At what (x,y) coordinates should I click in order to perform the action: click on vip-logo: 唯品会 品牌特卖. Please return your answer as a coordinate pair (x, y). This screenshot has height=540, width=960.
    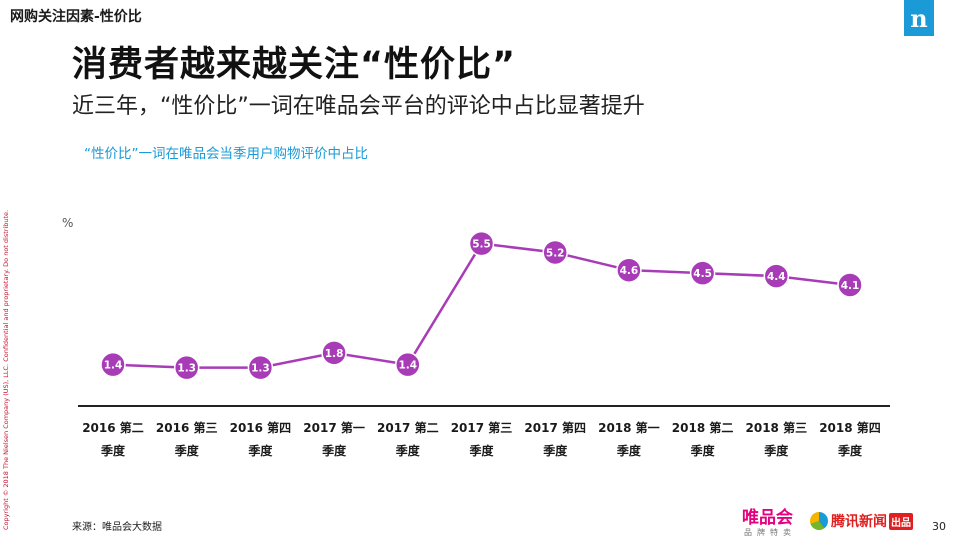
    Looking at the image, I should click on (774, 522).